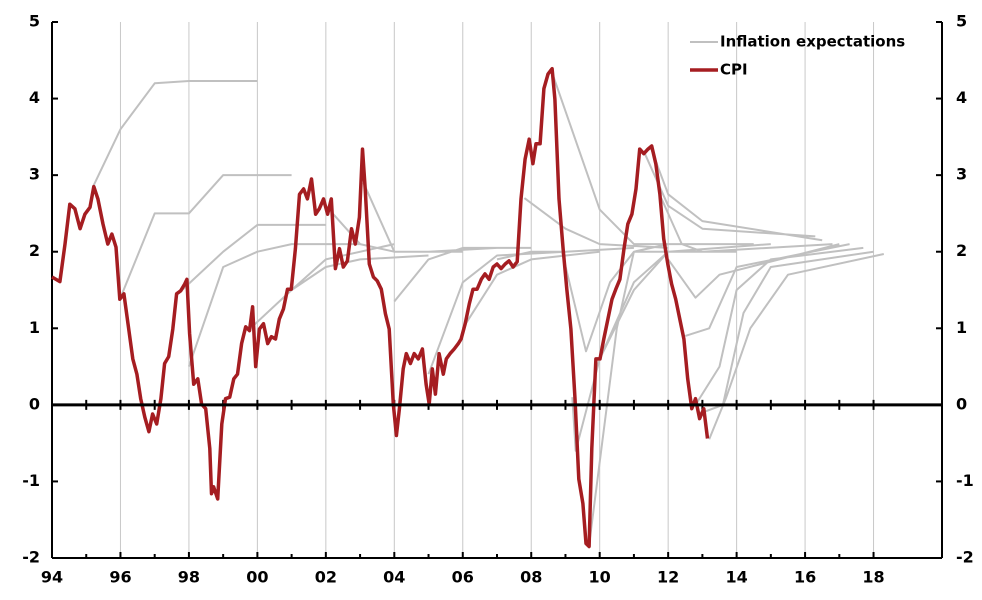 The height and width of the screenshot is (600, 982). Describe the element at coordinates (873, 577) in the screenshot. I see `x-tick-label: 18` at that location.